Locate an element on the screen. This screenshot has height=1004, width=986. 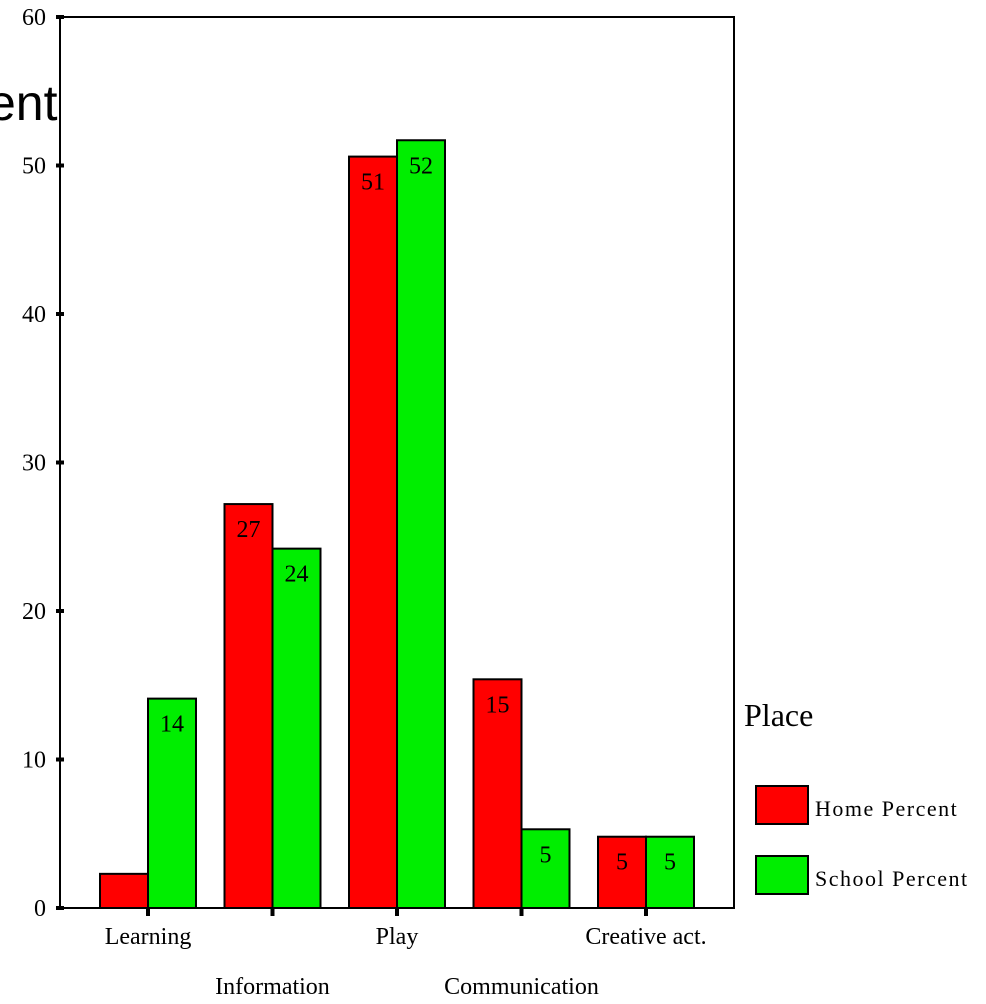
y-tick-label: 30 is located at coordinates (34, 464).